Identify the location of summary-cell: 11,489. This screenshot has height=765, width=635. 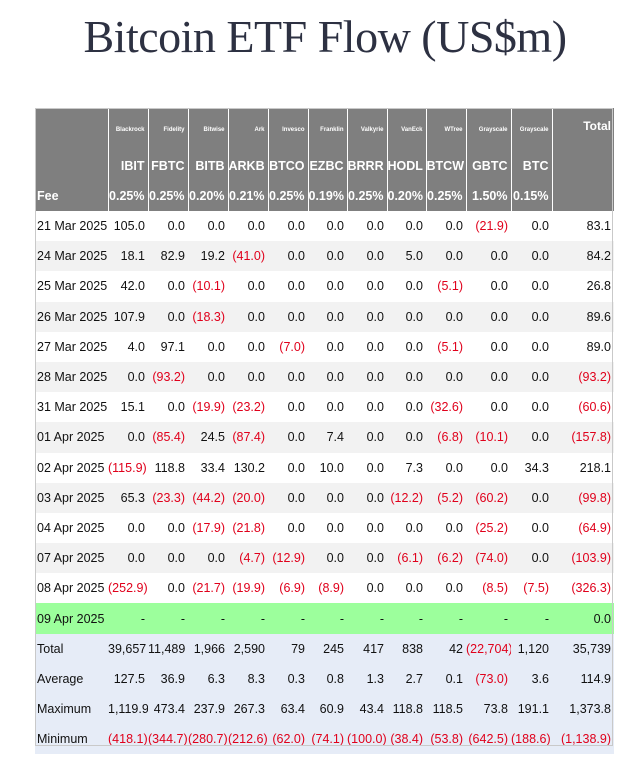
(168, 648).